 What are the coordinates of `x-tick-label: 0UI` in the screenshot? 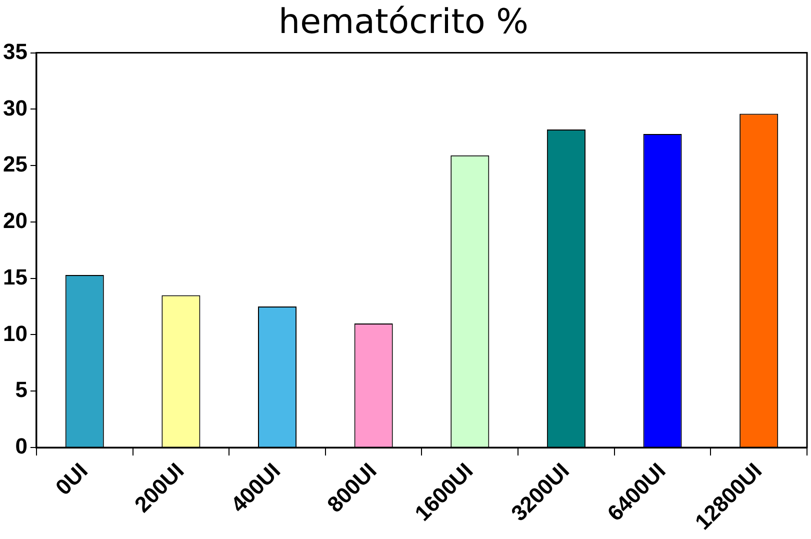 It's located at (71, 479).